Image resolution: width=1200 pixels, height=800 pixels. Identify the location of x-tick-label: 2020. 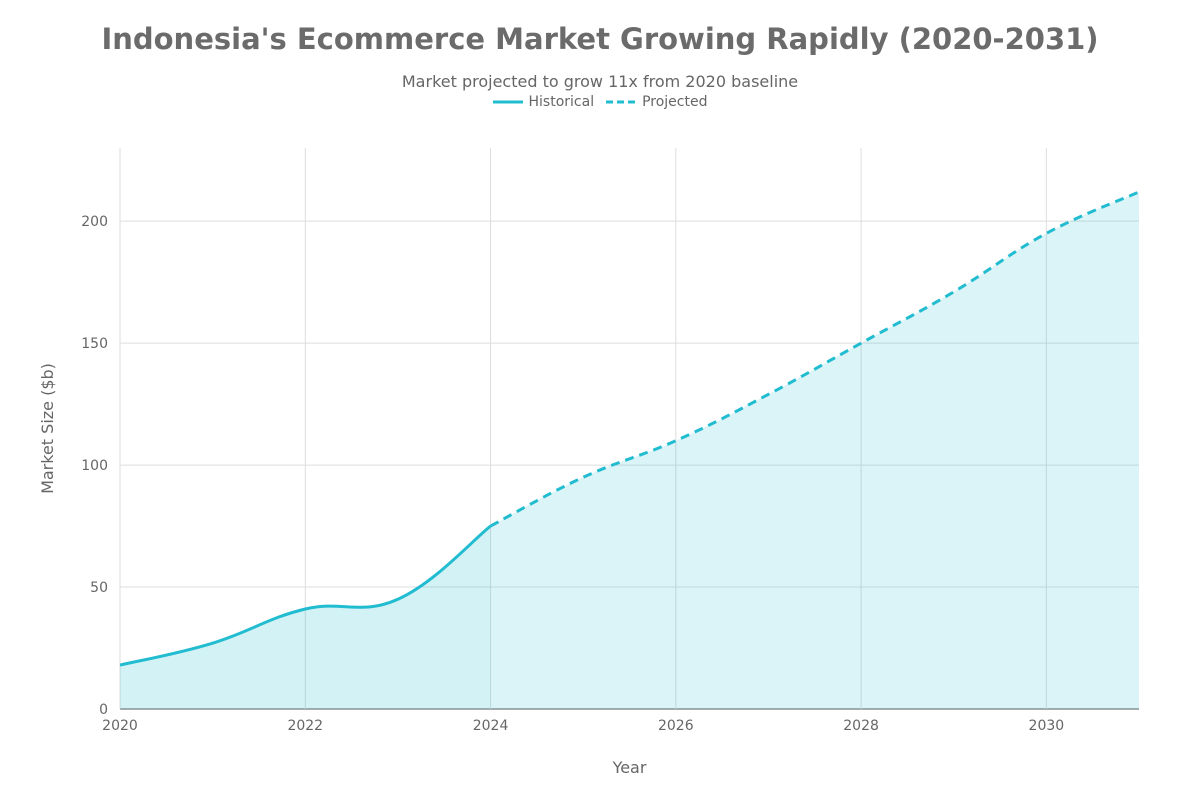
(120, 726).